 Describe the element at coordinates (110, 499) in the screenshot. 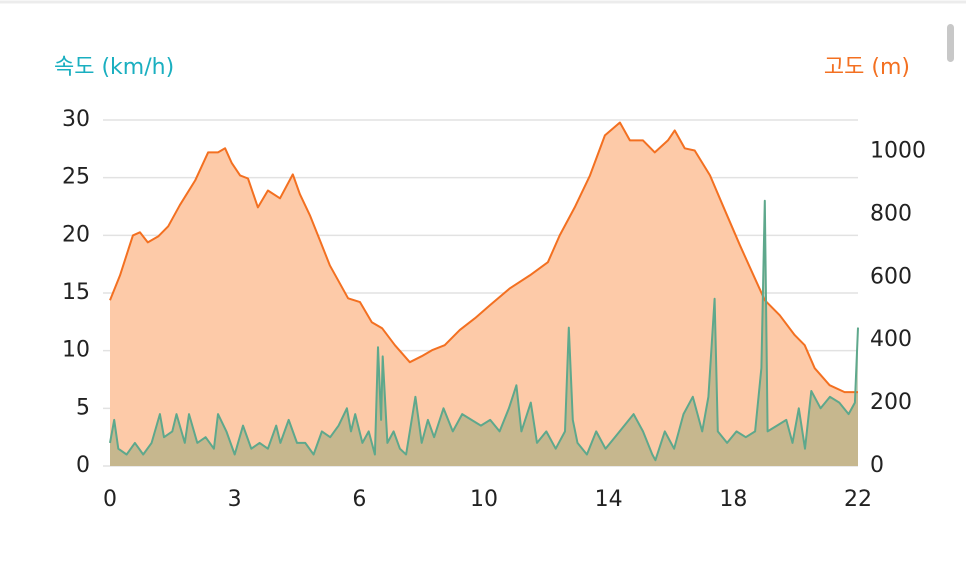

I see `x-tick-label: 0` at that location.